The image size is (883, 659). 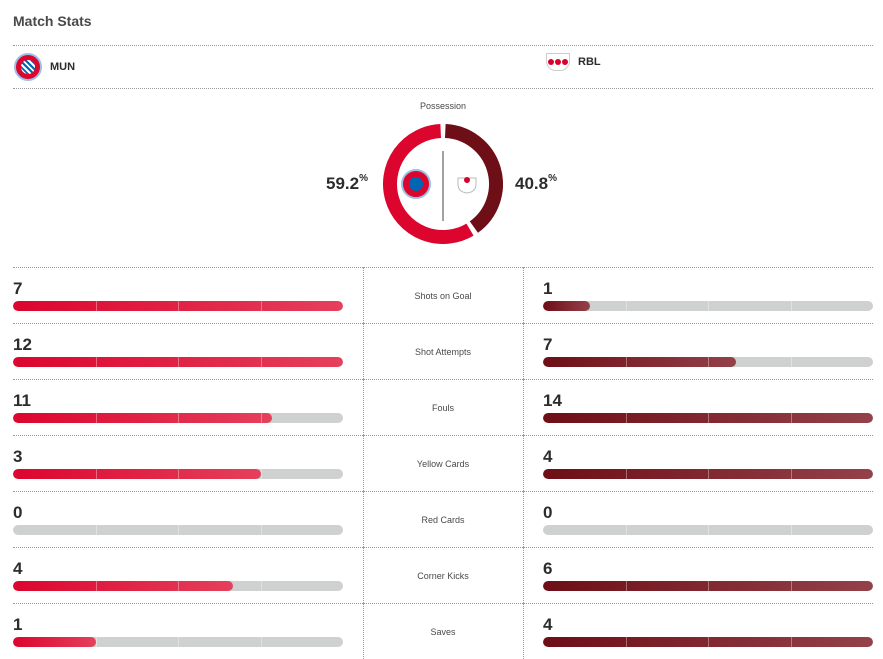 What do you see at coordinates (548, 568) in the screenshot?
I see `away-stat-value: 6` at bounding box center [548, 568].